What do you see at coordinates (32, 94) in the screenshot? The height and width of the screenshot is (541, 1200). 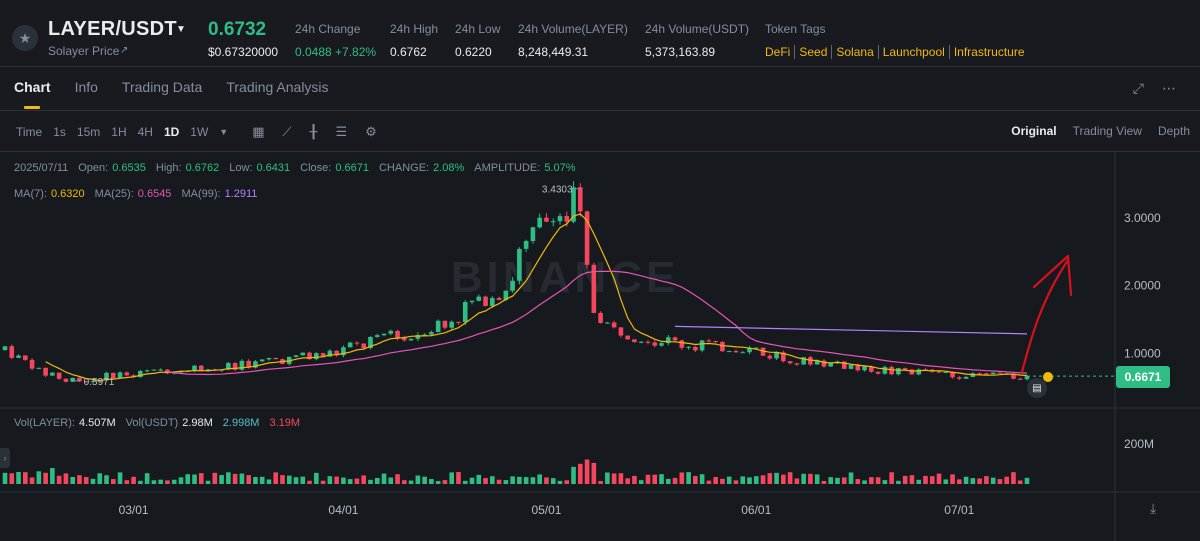 I see `tab-chart: Chart` at bounding box center [32, 94].